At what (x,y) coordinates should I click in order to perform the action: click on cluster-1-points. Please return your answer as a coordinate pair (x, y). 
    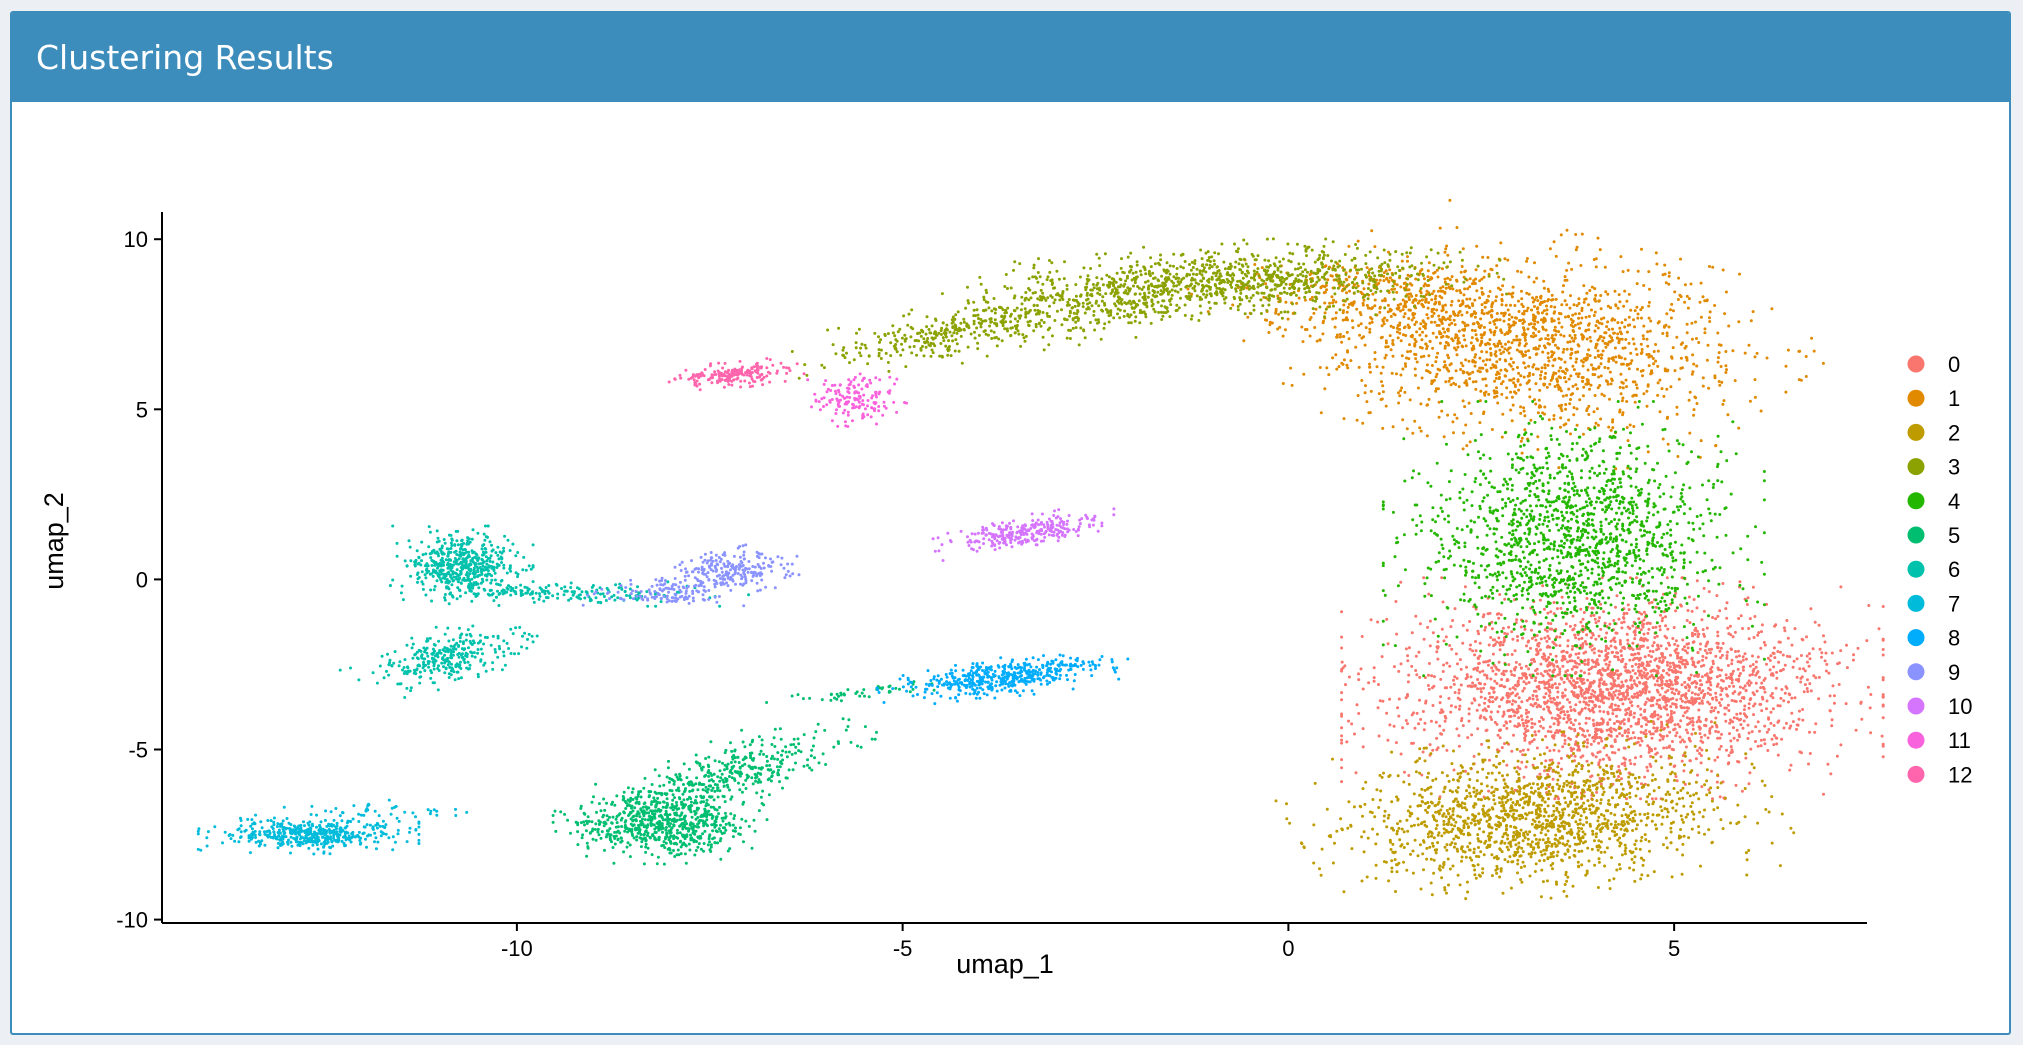
    Looking at the image, I should click on (1505, 334).